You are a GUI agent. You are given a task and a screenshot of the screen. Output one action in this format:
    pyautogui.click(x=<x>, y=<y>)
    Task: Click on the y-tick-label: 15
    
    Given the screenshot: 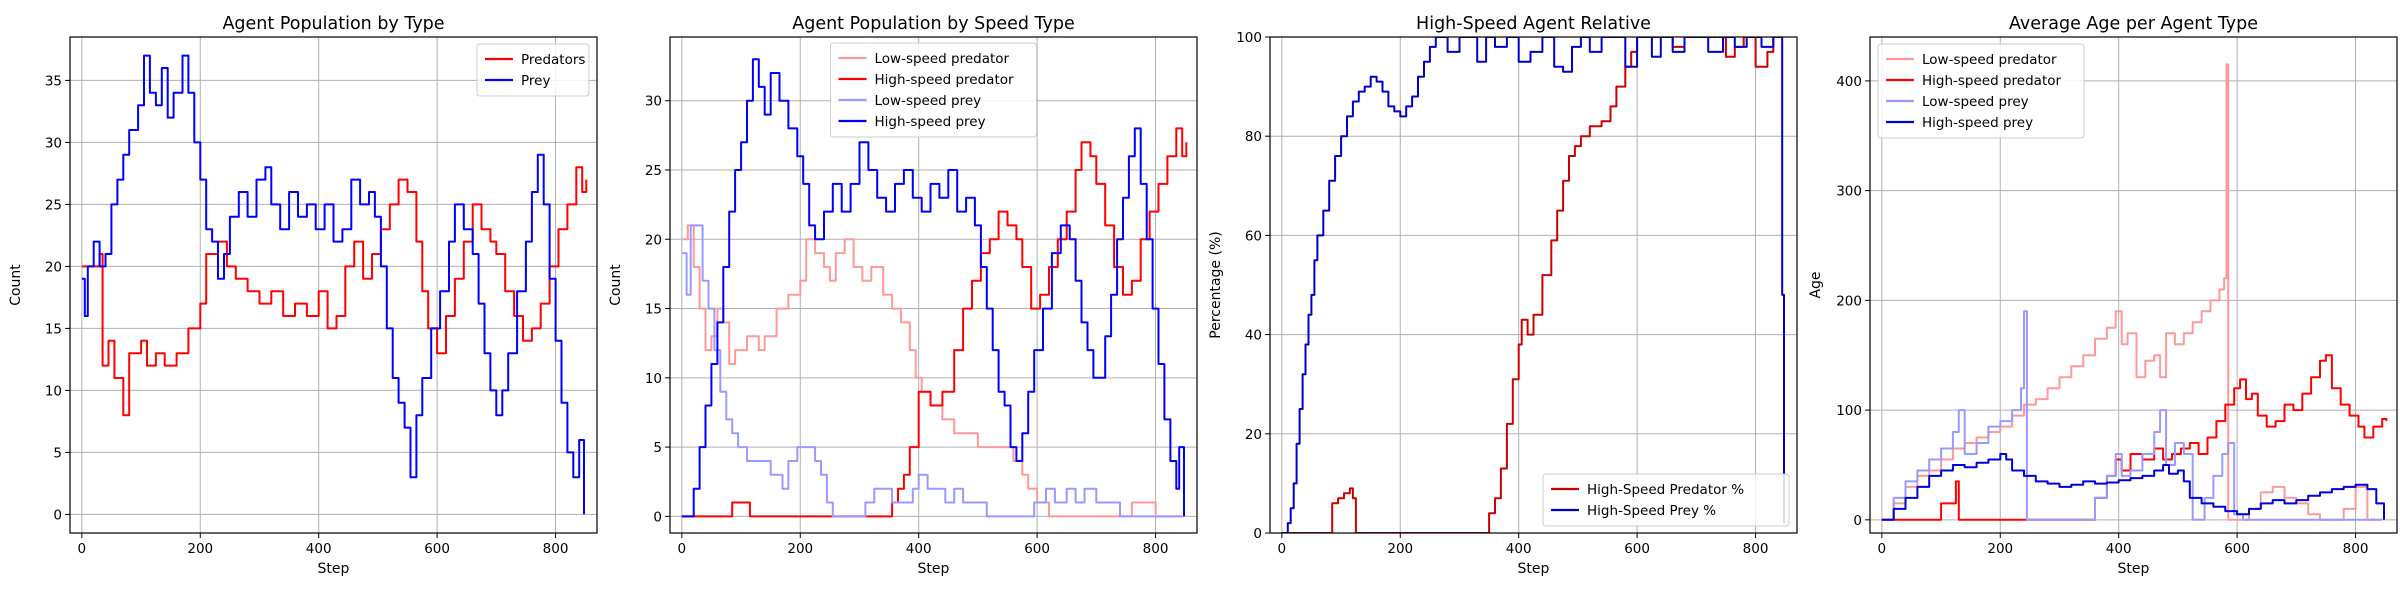 What is the action you would take?
    pyautogui.click(x=53, y=329)
    